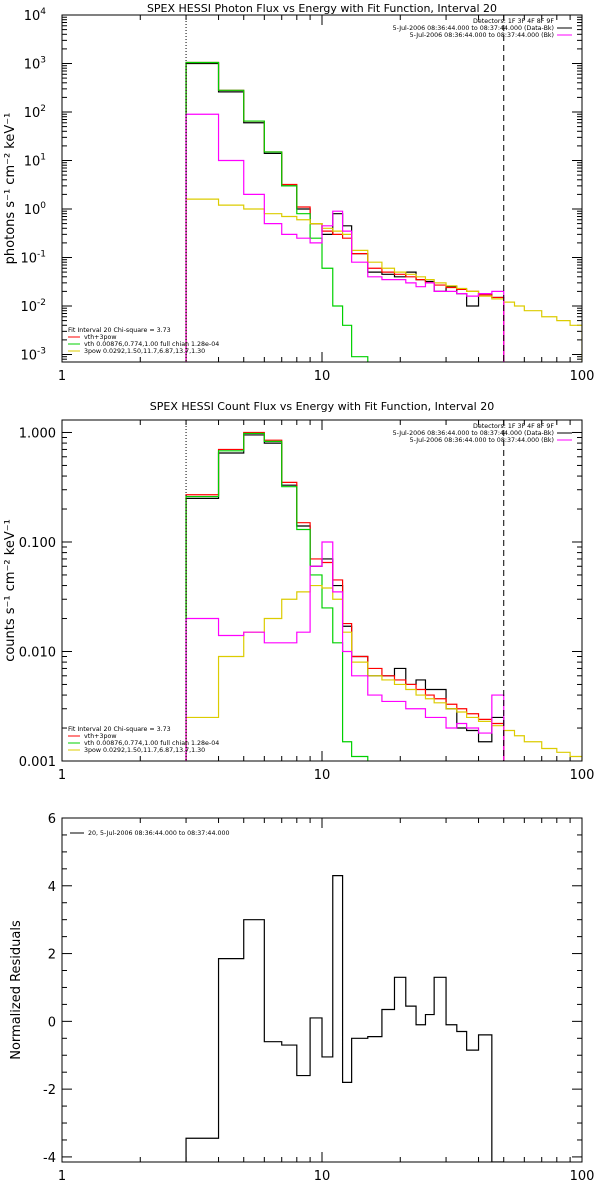 Image resolution: width=600 pixels, height=1200 pixels. I want to click on y-tick-label: 2, so click(52, 955).